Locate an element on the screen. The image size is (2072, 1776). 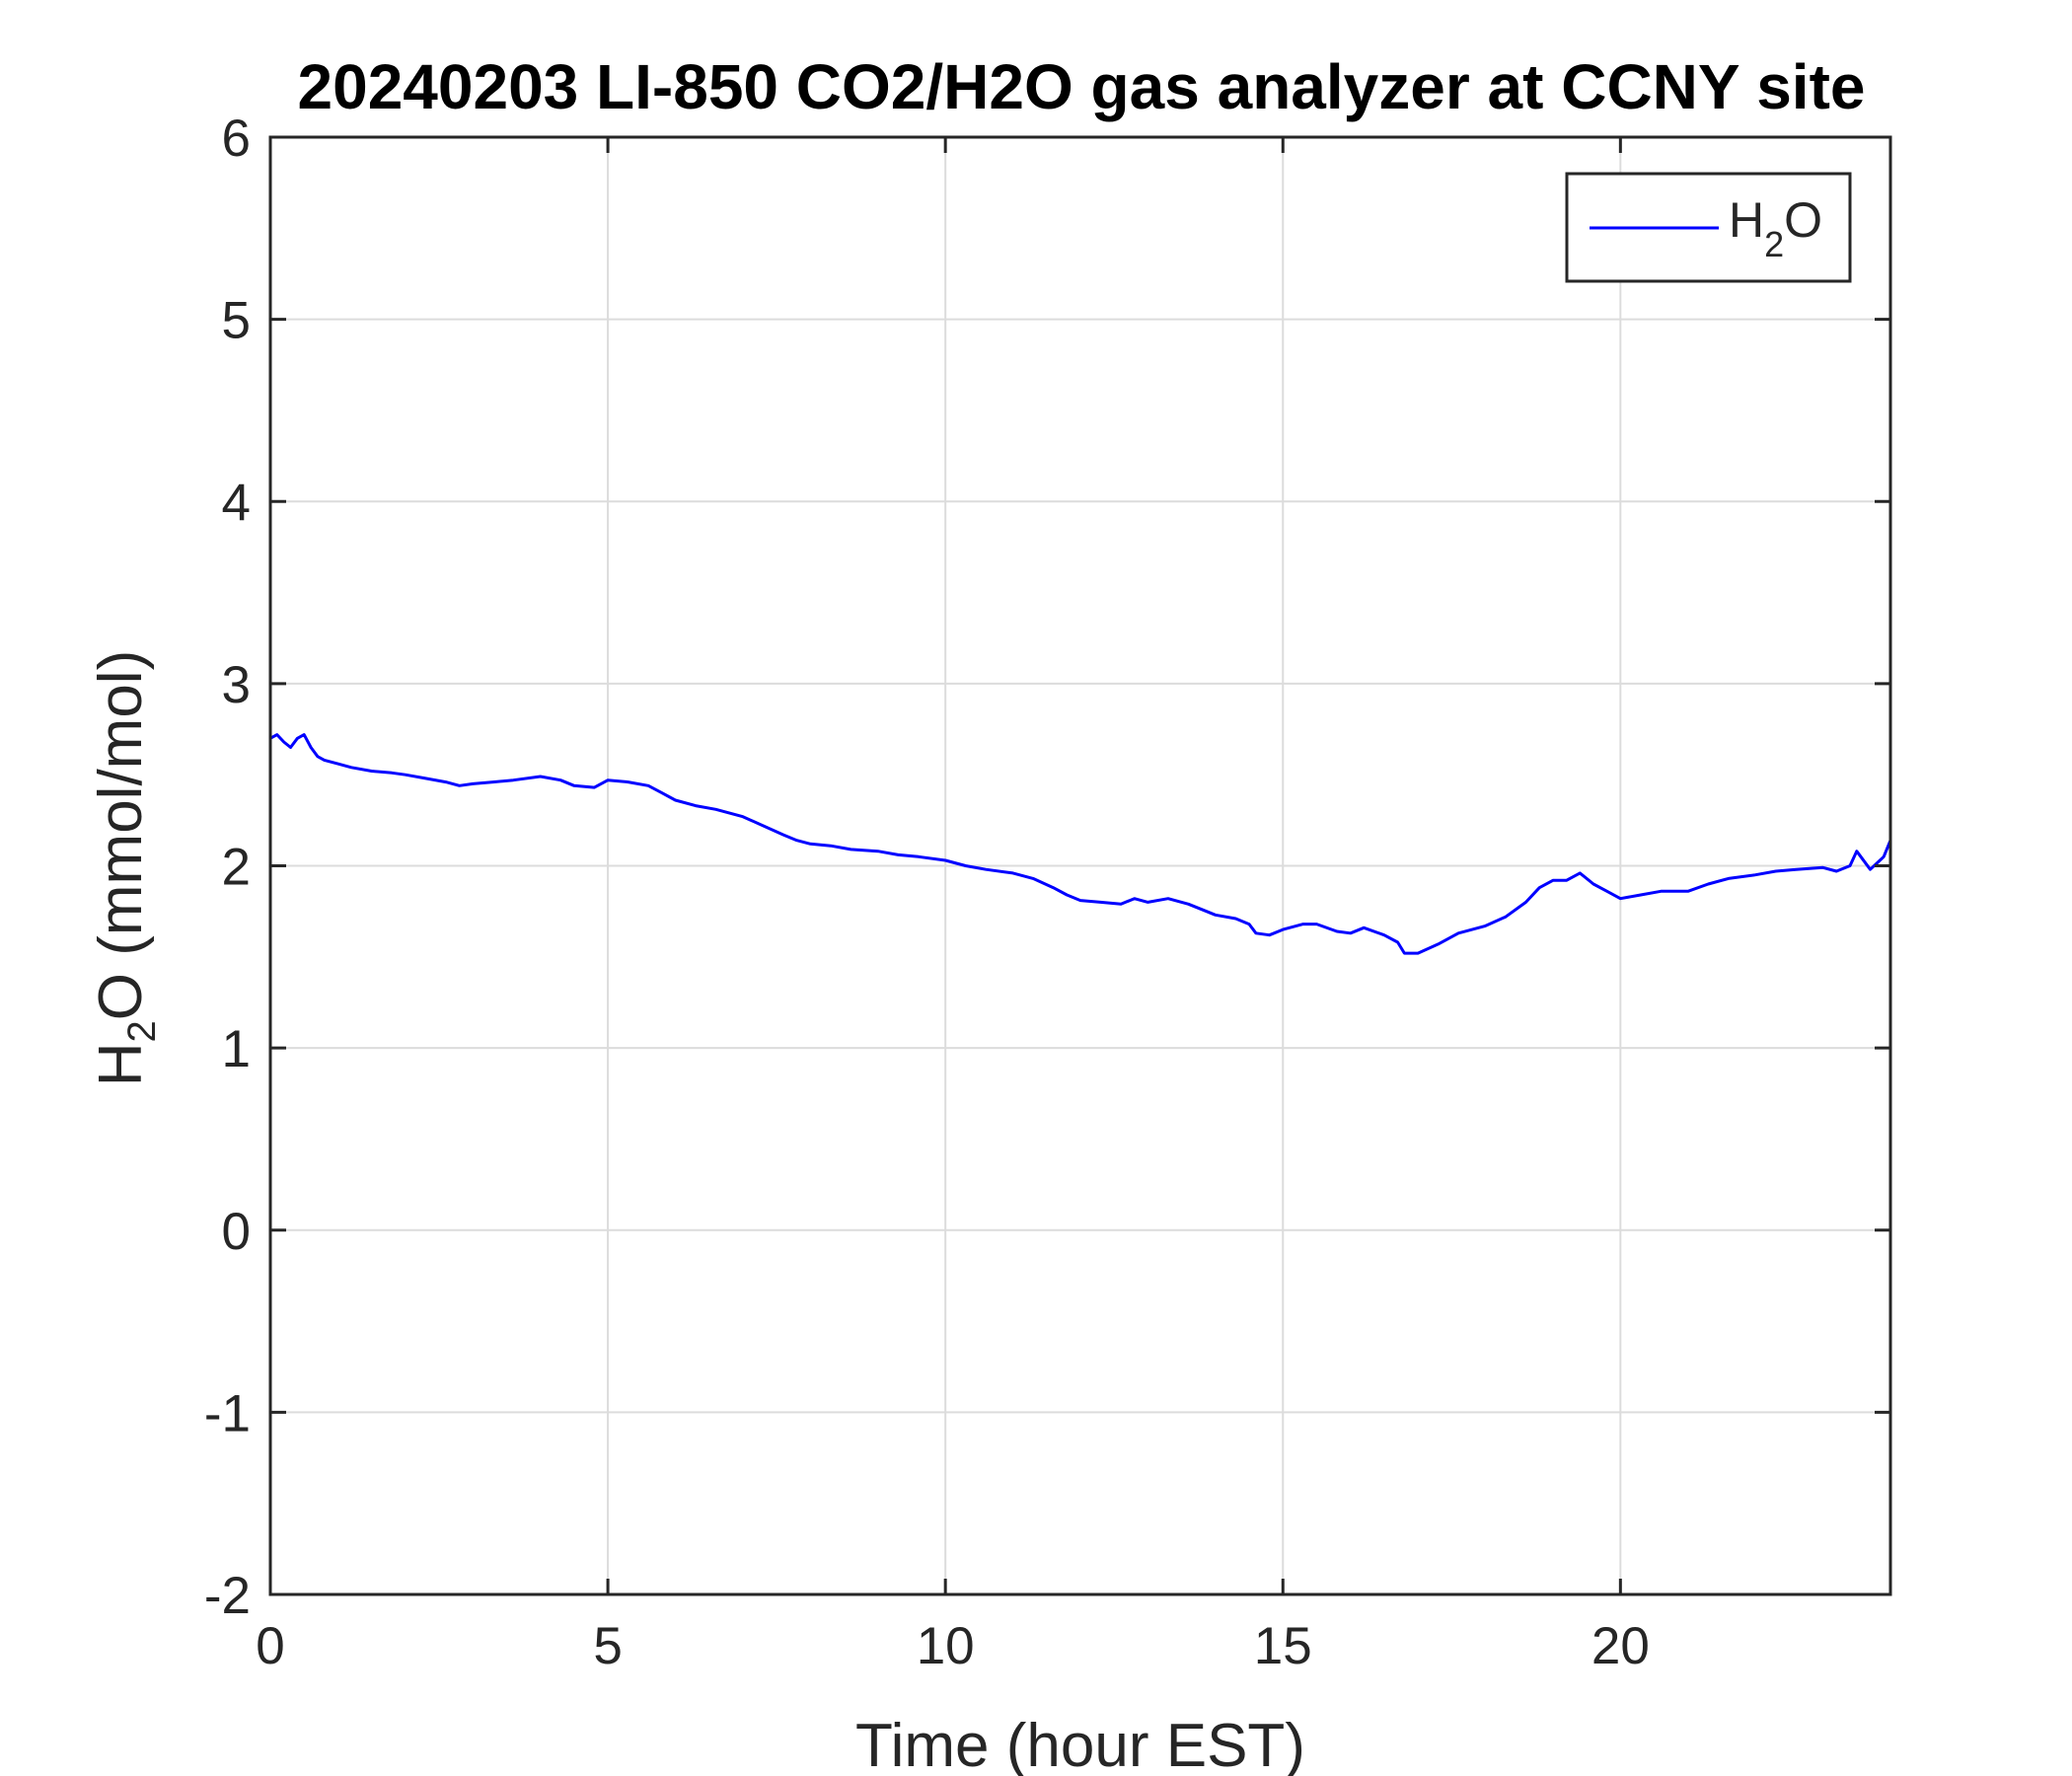
legend-entry-h2o: H2O is located at coordinates (1776, 228).